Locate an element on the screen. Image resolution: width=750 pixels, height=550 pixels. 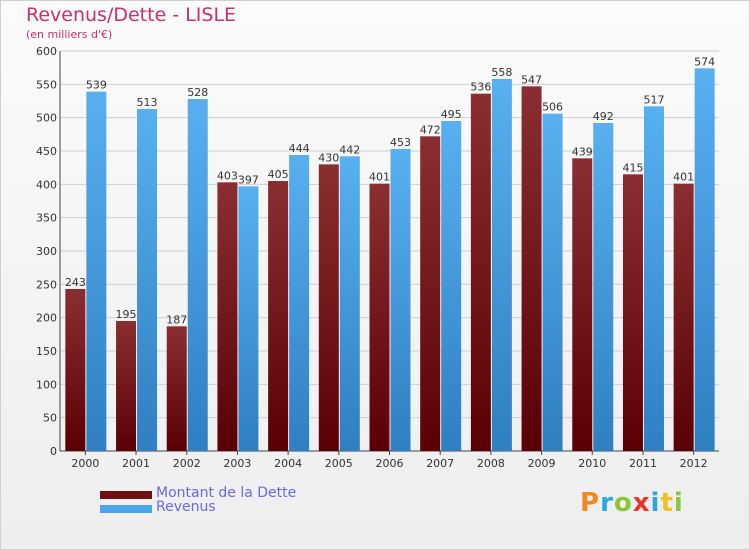
data-label-revenue: 495 is located at coordinates (451, 114).